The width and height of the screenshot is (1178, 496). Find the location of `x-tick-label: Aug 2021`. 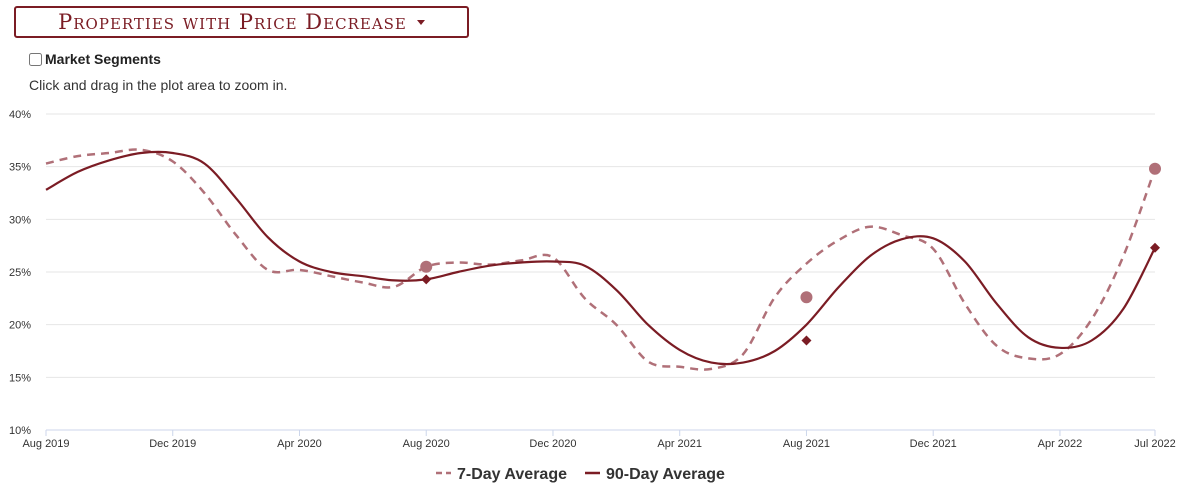

x-tick-label: Aug 2021 is located at coordinates (806, 444).